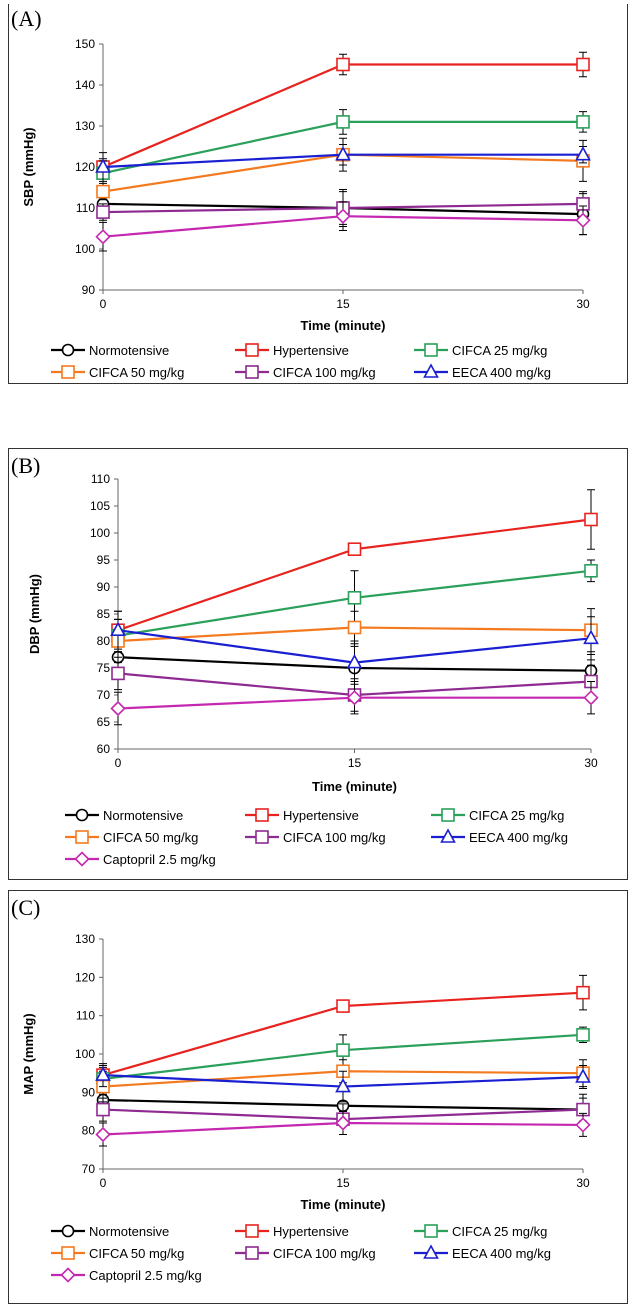 The height and width of the screenshot is (1310, 630). I want to click on series-hypertensive, so click(354, 565).